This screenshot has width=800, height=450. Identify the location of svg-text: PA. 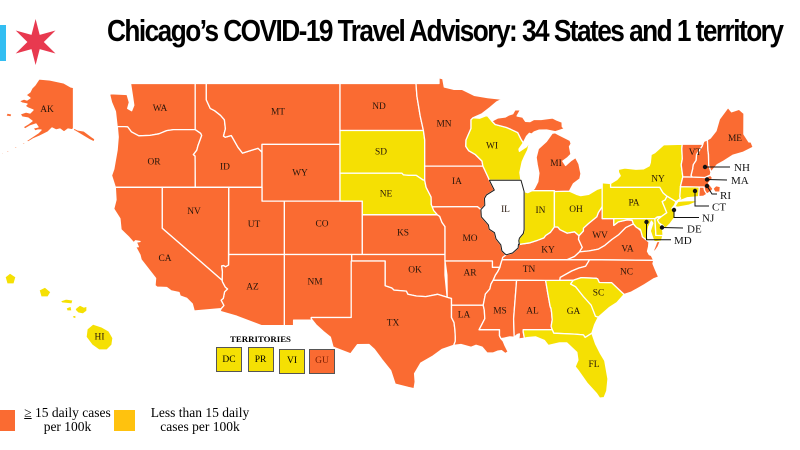
(633, 204).